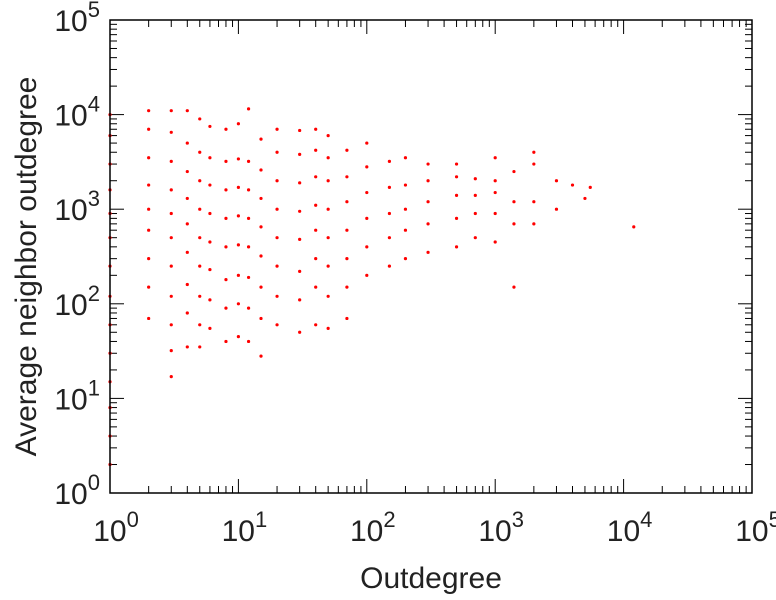 The image size is (776, 600). I want to click on x-tick-label: 10¹, so click(245, 527).